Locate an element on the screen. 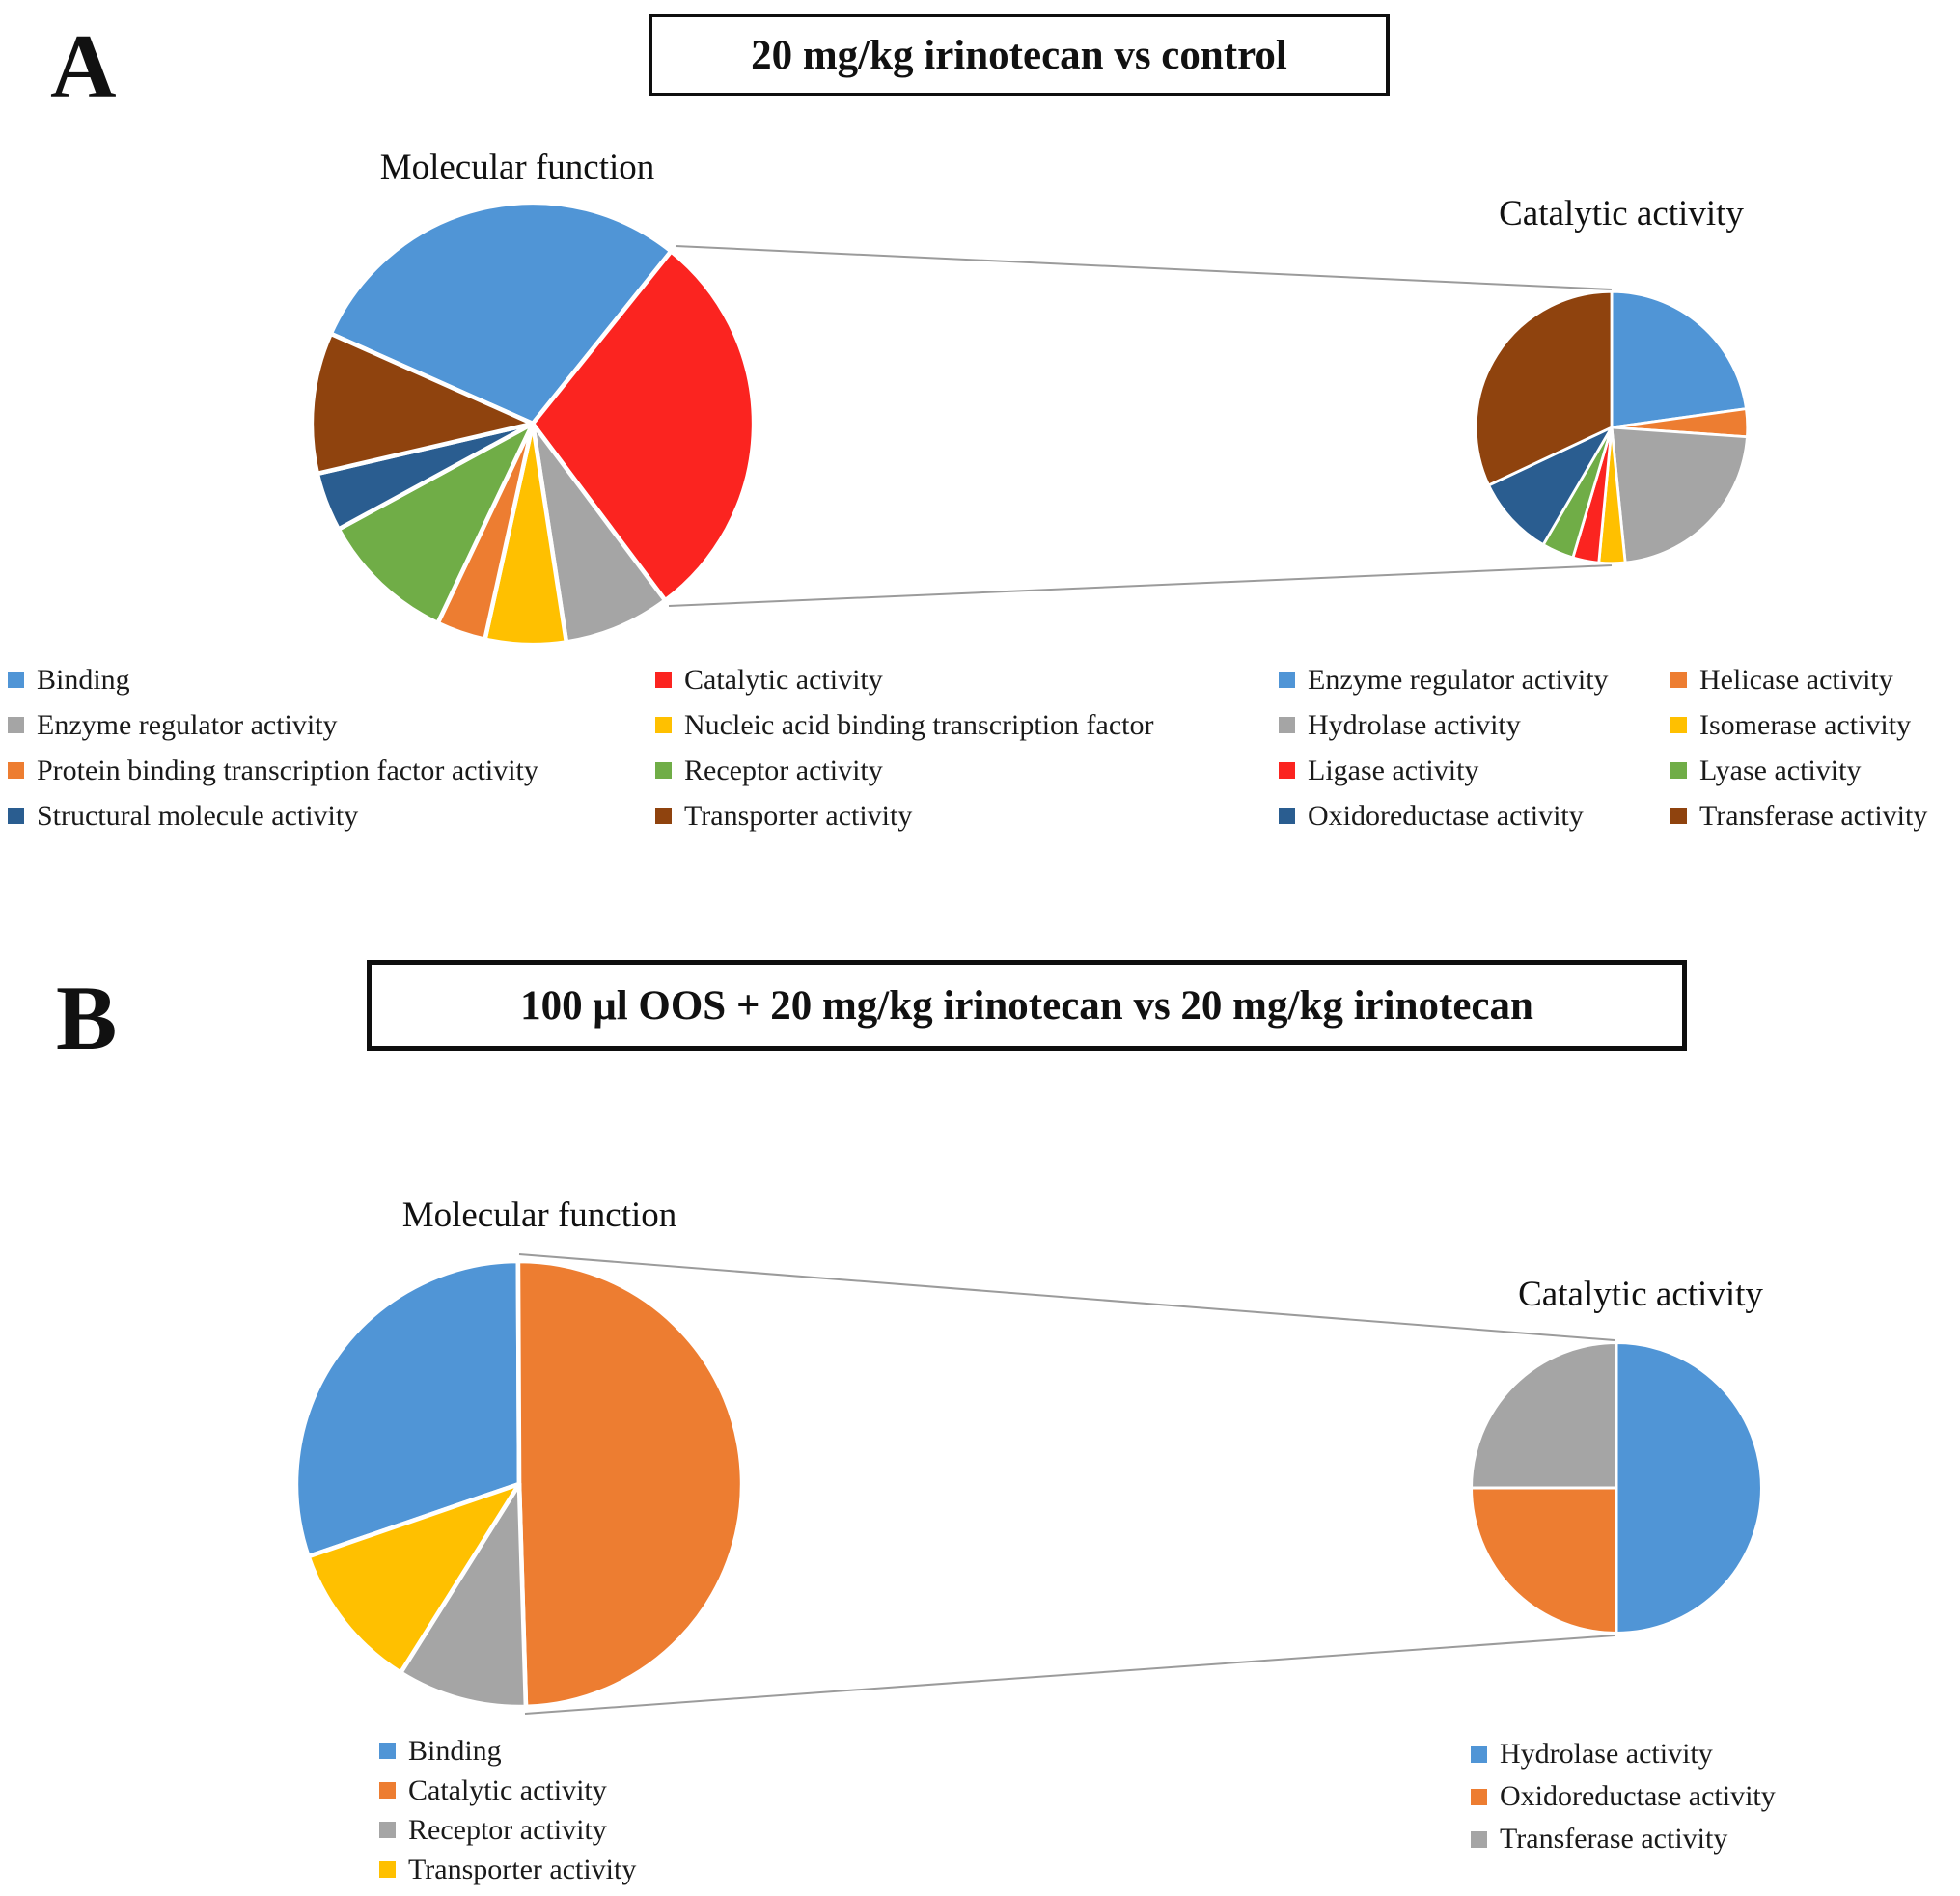  legend-label: Helicase activity is located at coordinates (1796, 679).